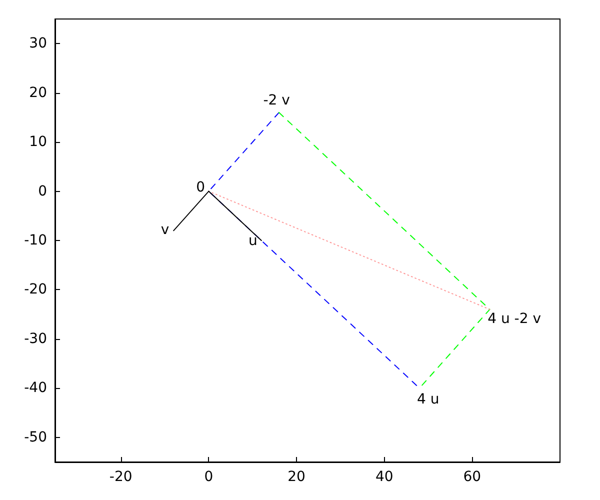  I want to click on annotation: 4 u, so click(428, 399).